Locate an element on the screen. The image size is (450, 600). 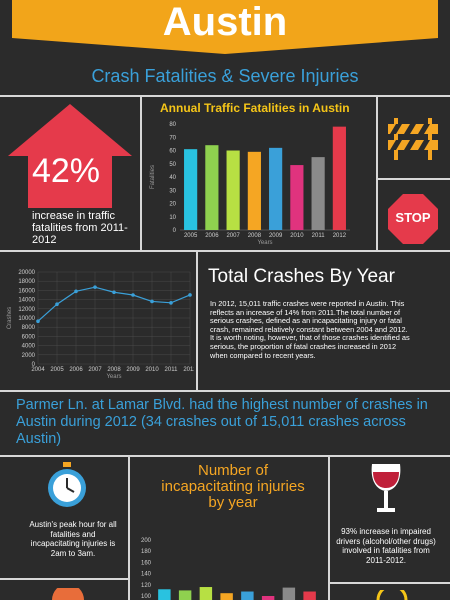
y-tick-label: 60 is located at coordinates (172, 152).